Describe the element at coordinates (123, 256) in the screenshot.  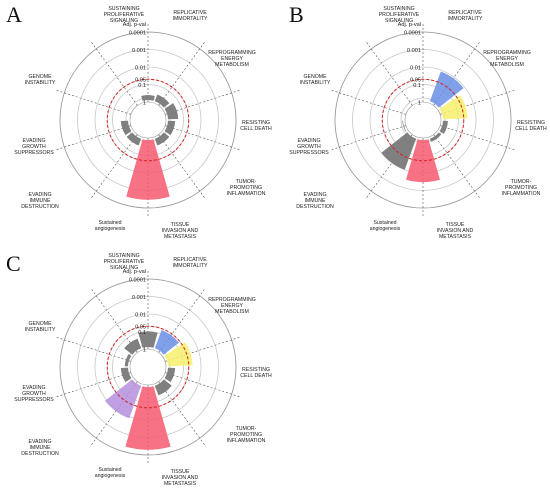
I see `hallmark-label-line: SUSTAINING` at that location.